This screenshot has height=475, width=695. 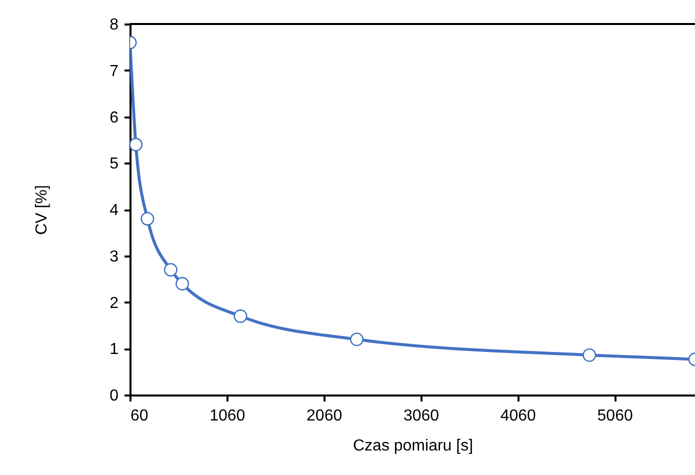 What do you see at coordinates (421, 416) in the screenshot?
I see `x-tick-label: 3060` at bounding box center [421, 416].